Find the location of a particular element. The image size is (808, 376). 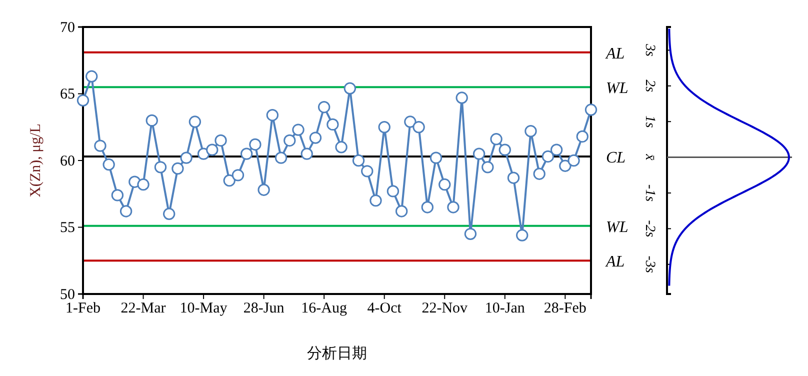

x-tick-label: 22-Mar is located at coordinates (143, 308).